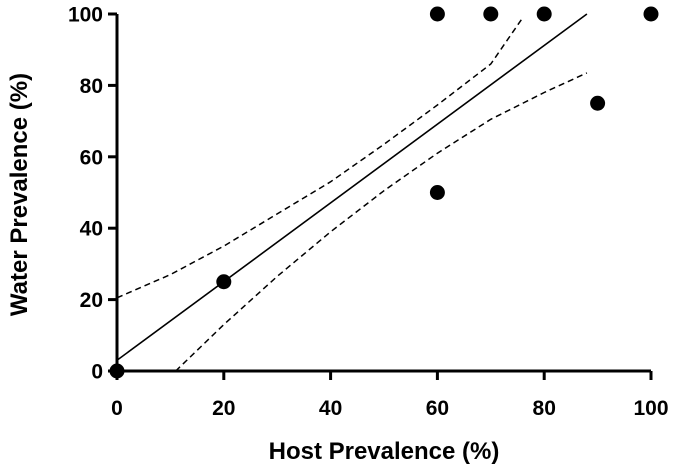  What do you see at coordinates (330, 408) in the screenshot?
I see `x-tick-label: 40` at bounding box center [330, 408].